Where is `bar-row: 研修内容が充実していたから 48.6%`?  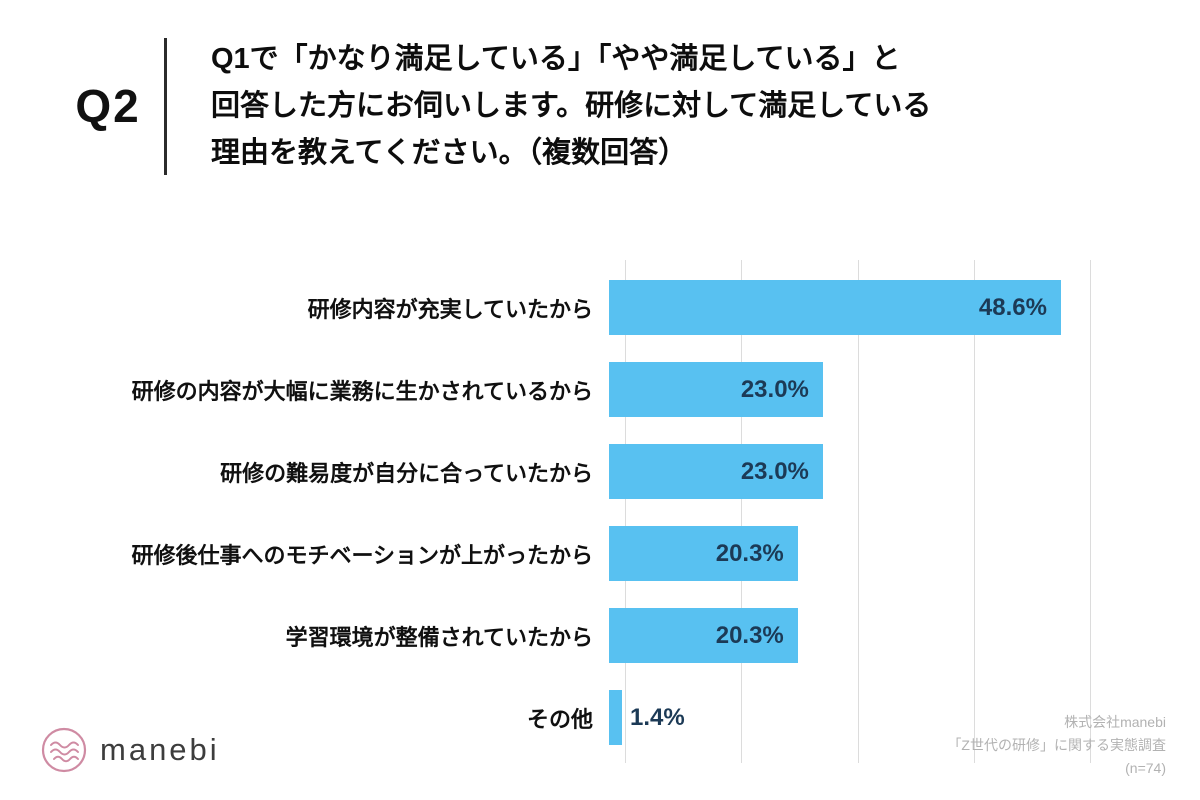 bar-row: 研修内容が充実していたから 48.6% is located at coordinates (545, 307).